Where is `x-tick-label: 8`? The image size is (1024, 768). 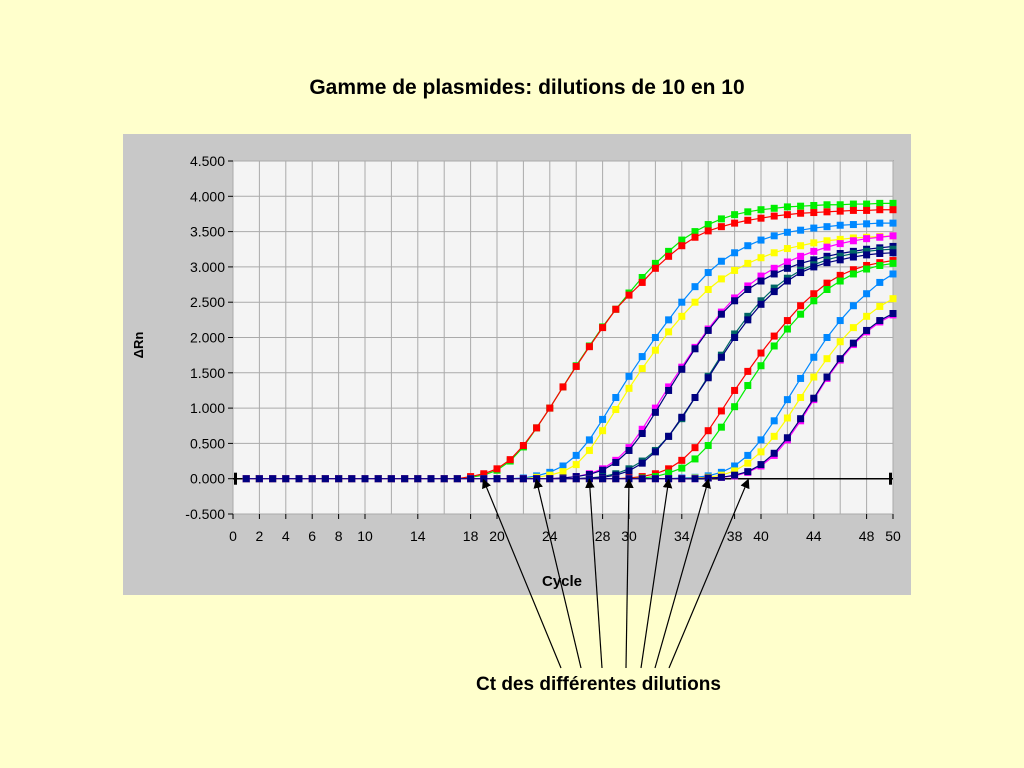 x-tick-label: 8 is located at coordinates (339, 536).